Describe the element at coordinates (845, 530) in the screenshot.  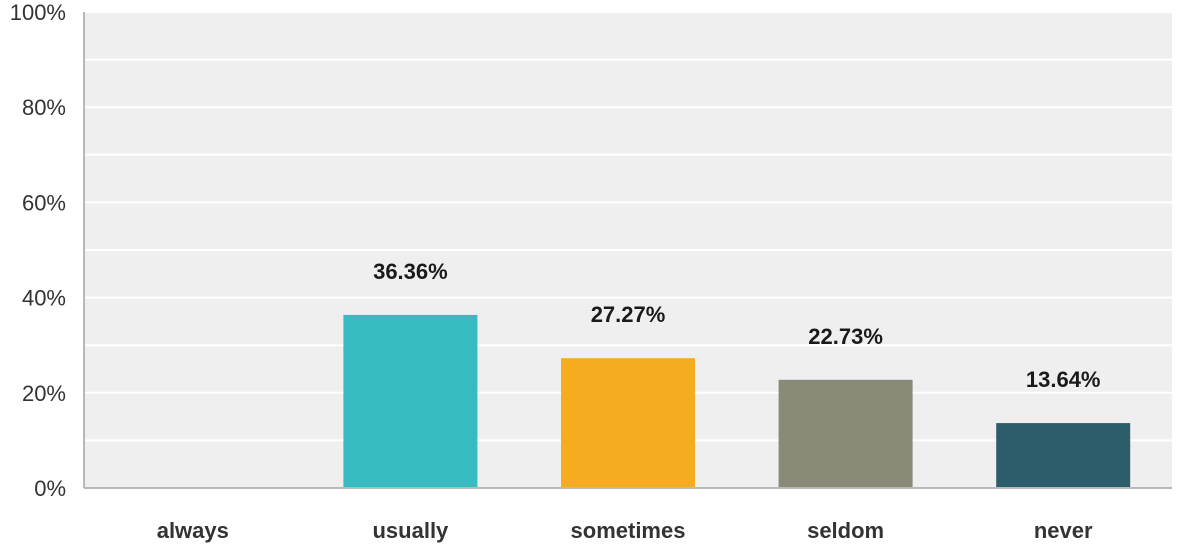
I see `x-tick-label-seldom: seldom` at that location.